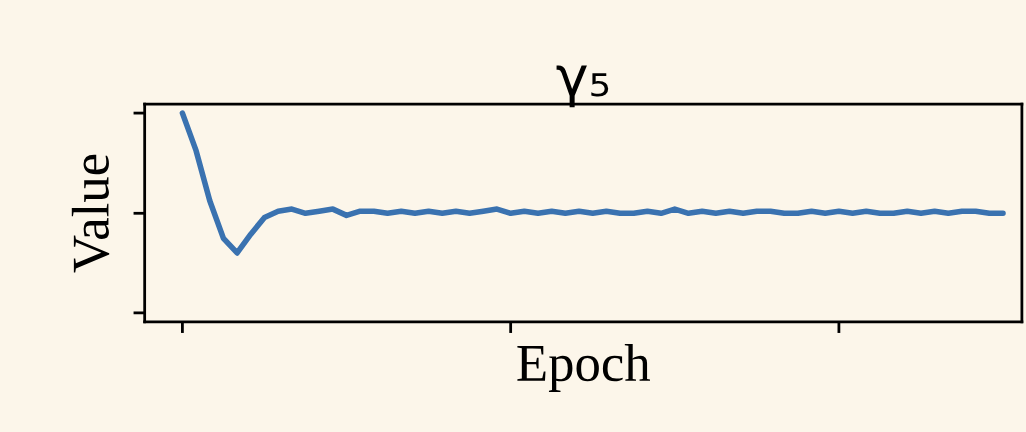  What do you see at coordinates (90, 213) in the screenshot?
I see `y-axis-title: Value` at bounding box center [90, 213].